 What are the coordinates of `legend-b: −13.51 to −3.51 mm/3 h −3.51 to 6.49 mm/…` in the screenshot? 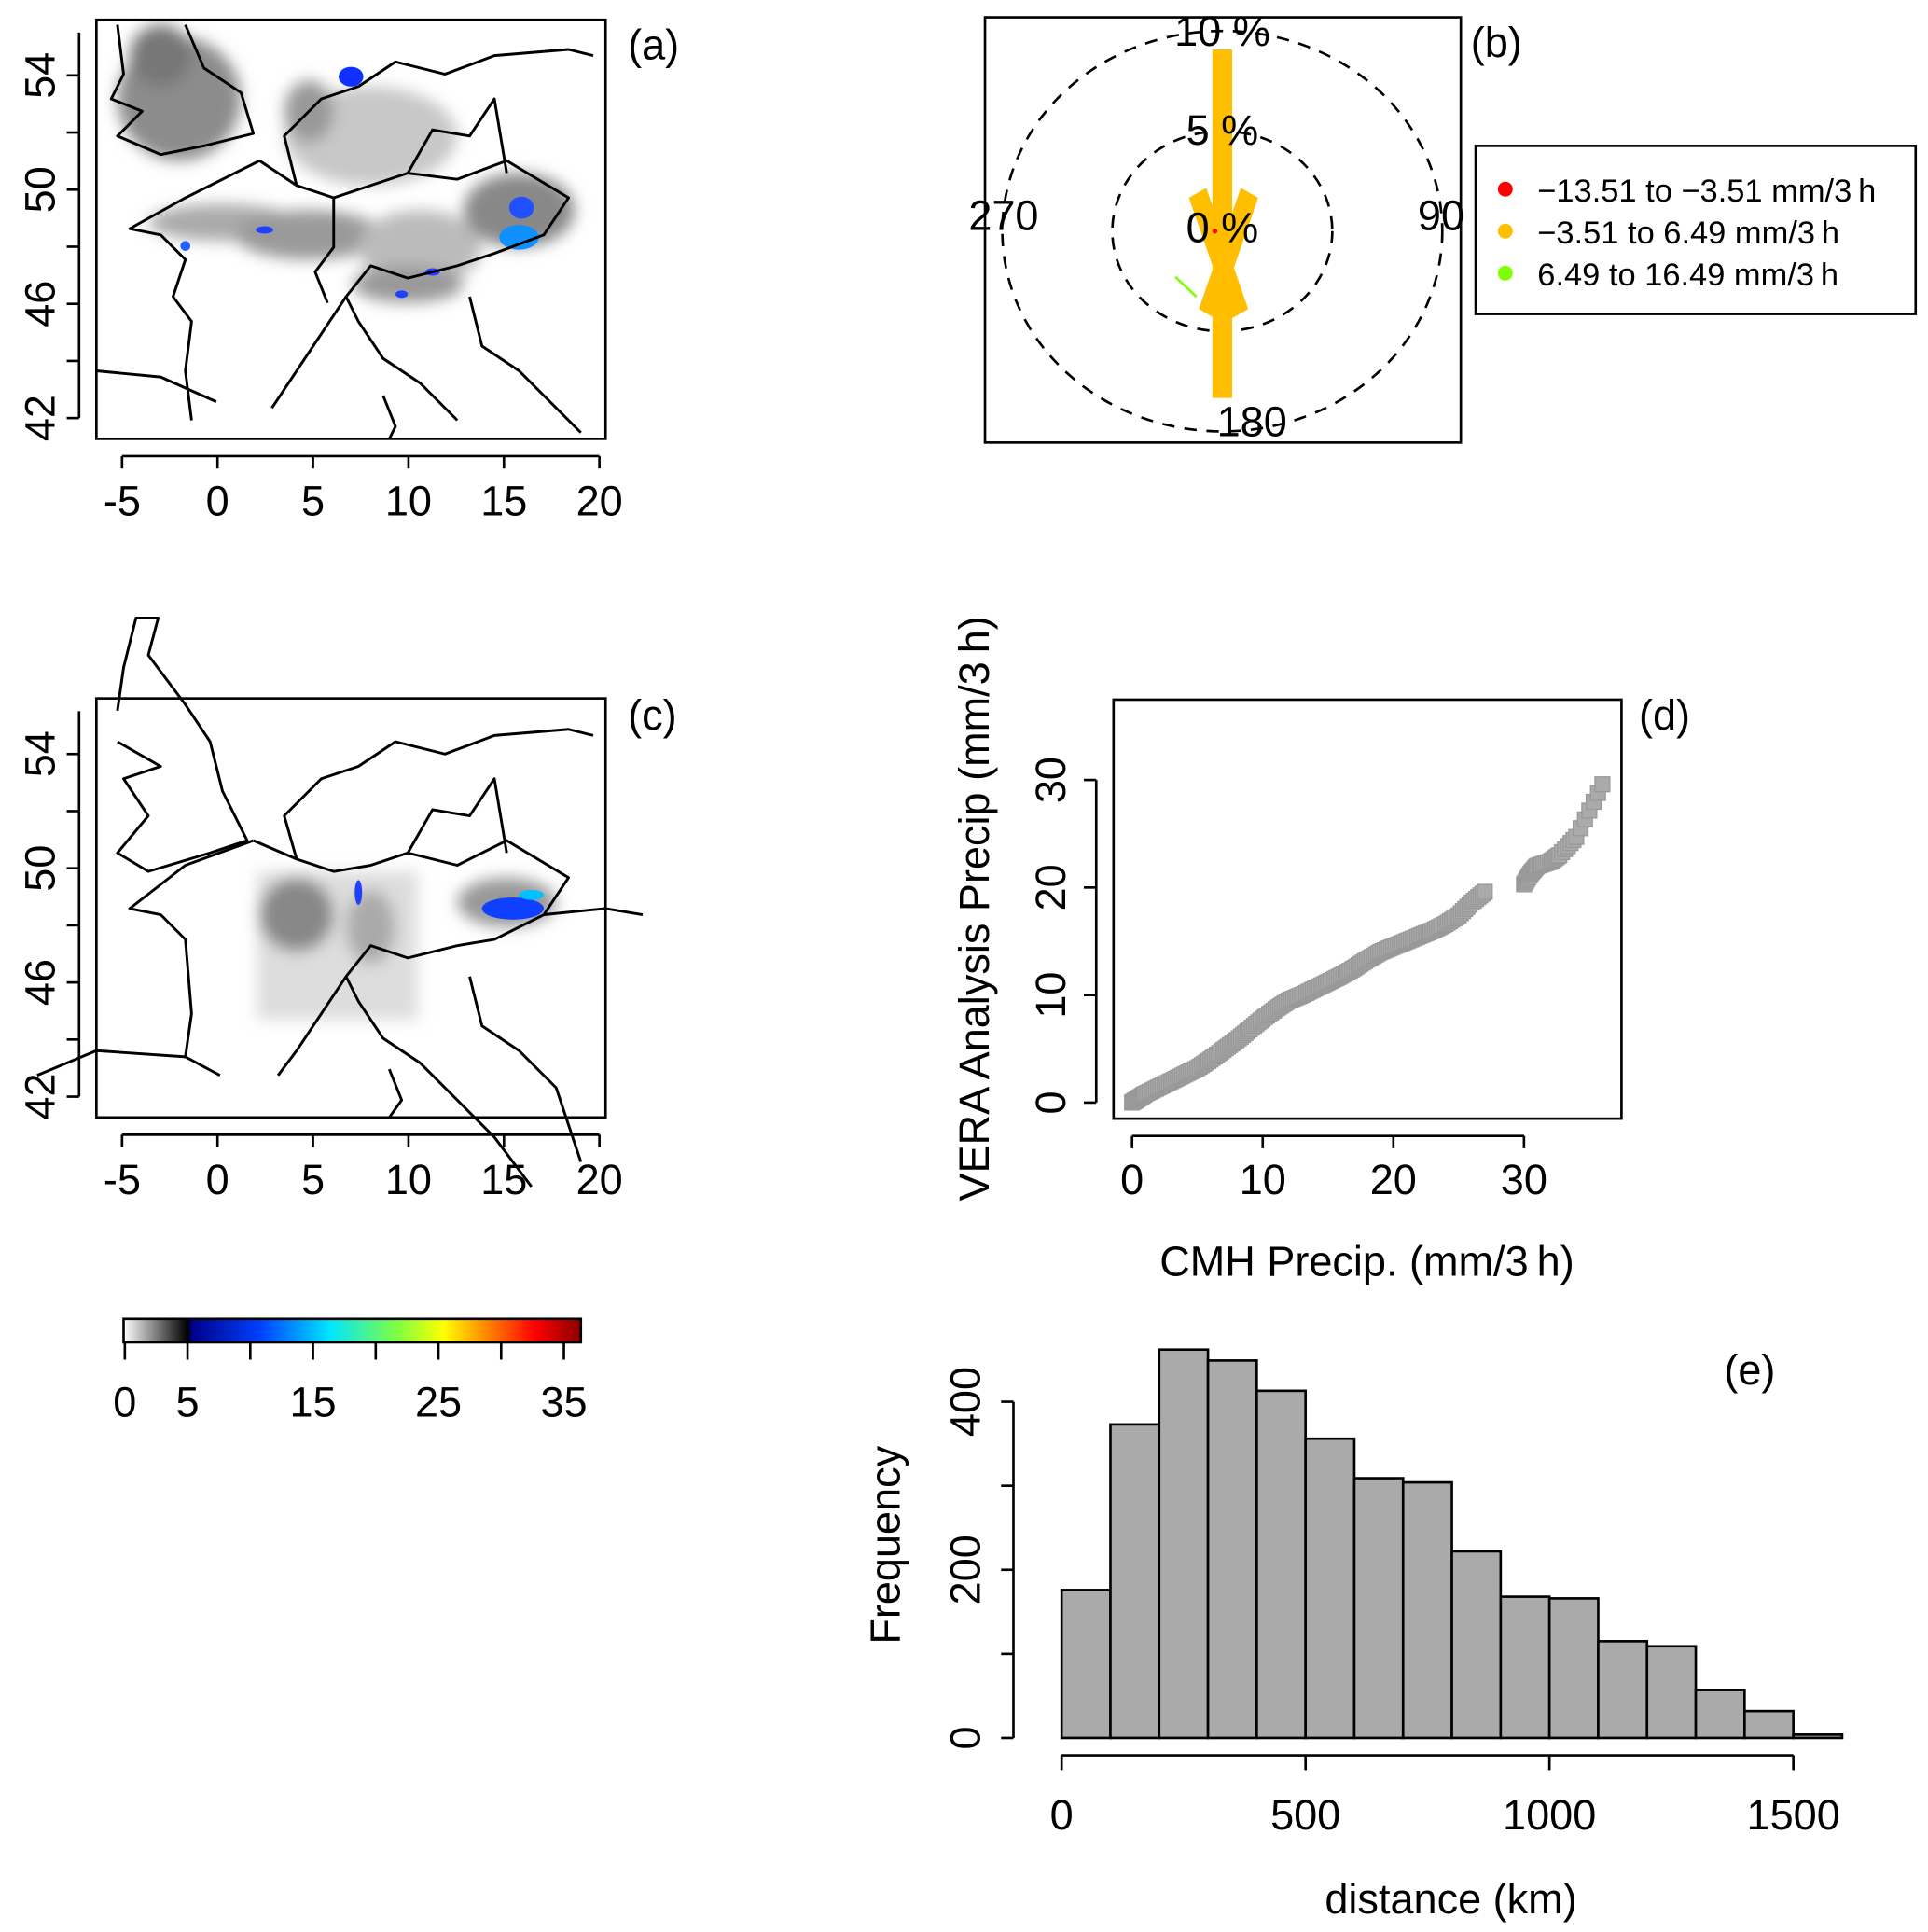 It's located at (1696, 230).